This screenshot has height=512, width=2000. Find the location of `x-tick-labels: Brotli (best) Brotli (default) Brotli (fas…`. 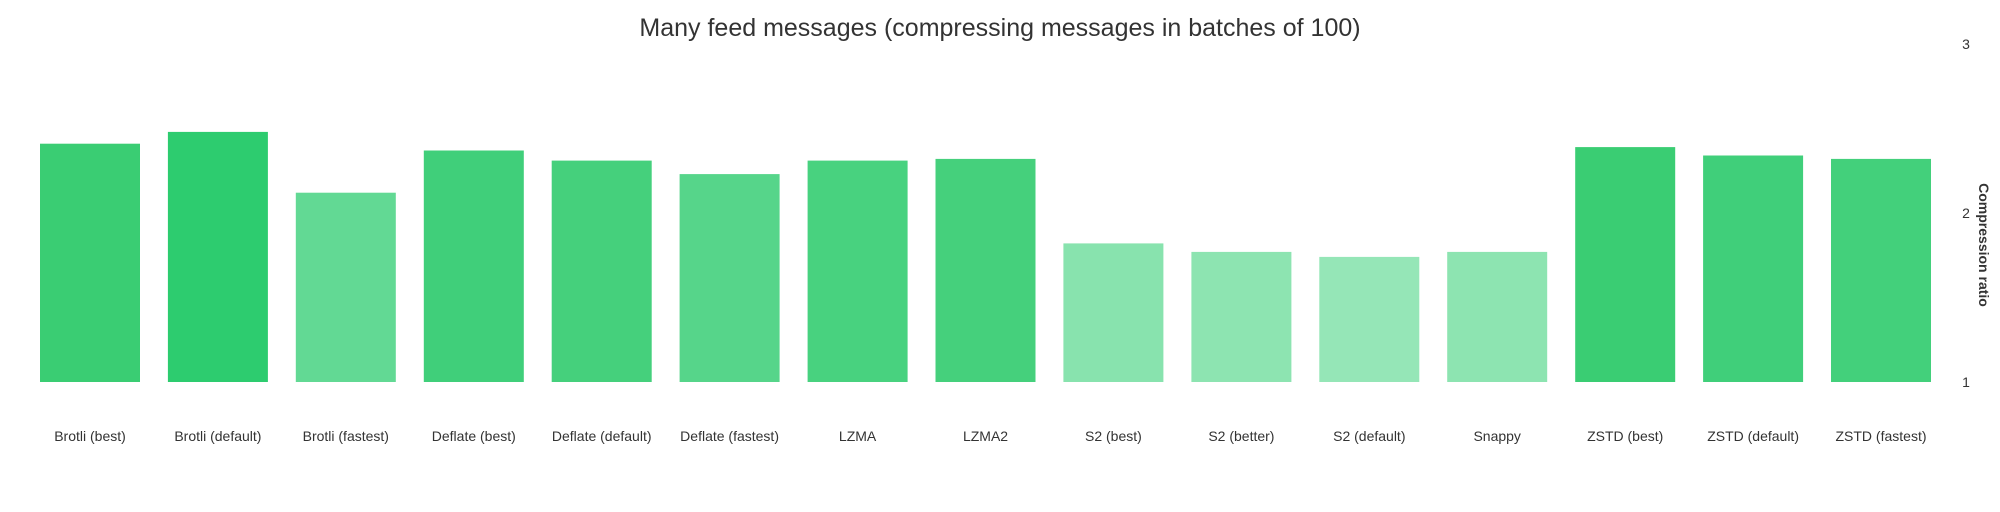

x-tick-labels: Brotli (best) Brotli (default) Brotli (fas… is located at coordinates (990, 436).